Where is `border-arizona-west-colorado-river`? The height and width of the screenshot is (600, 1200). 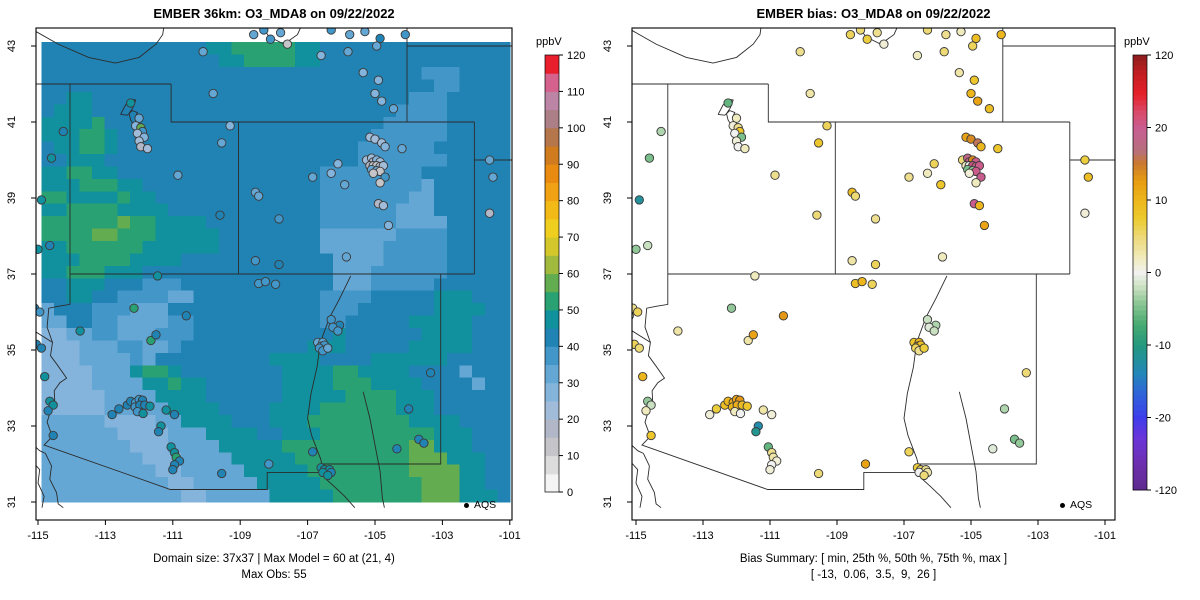 border-arizona-west-colorado-river is located at coordinates (656, 355).